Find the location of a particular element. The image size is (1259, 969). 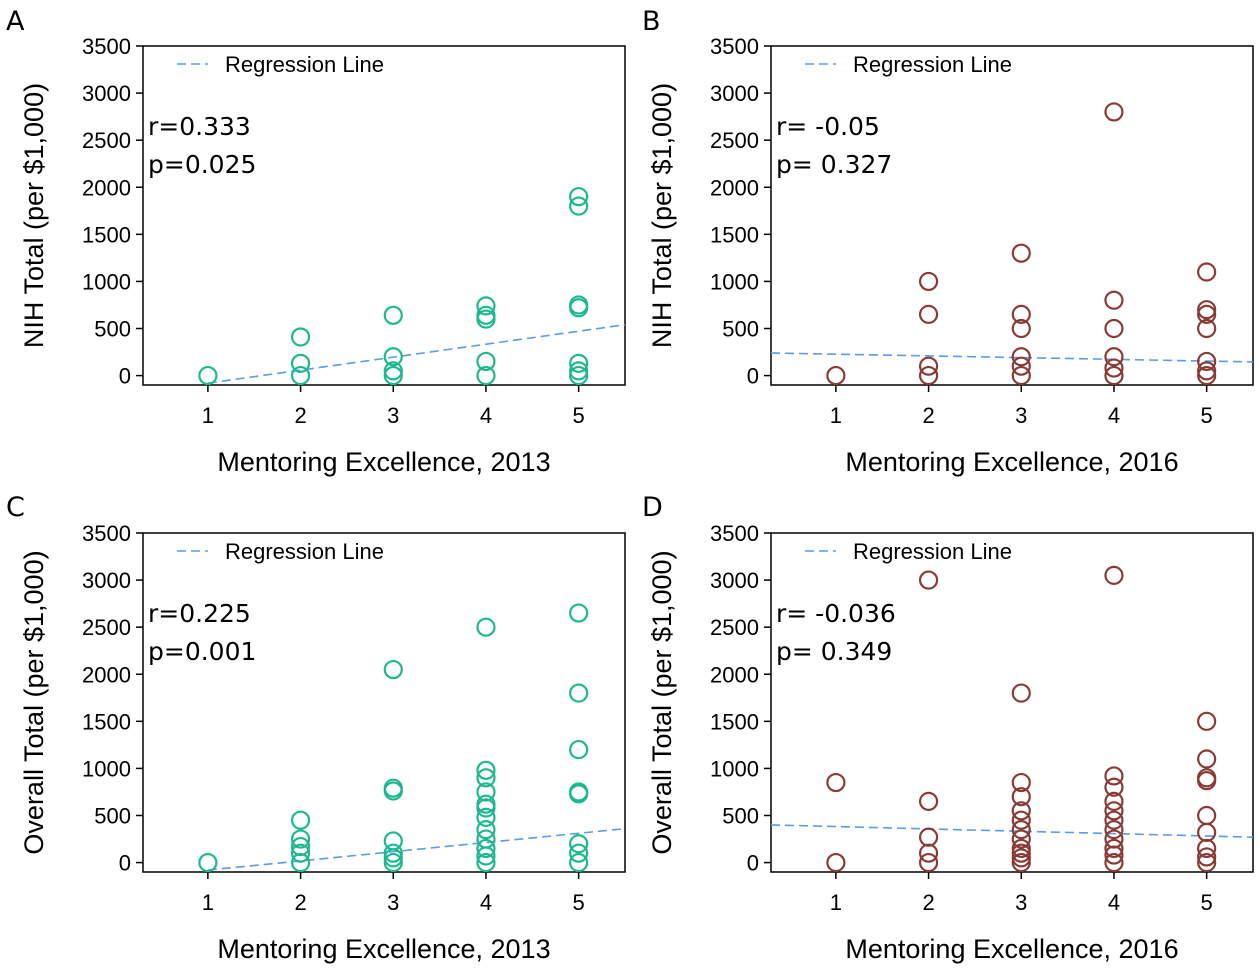

x-tick-label: 2 is located at coordinates (300, 415).